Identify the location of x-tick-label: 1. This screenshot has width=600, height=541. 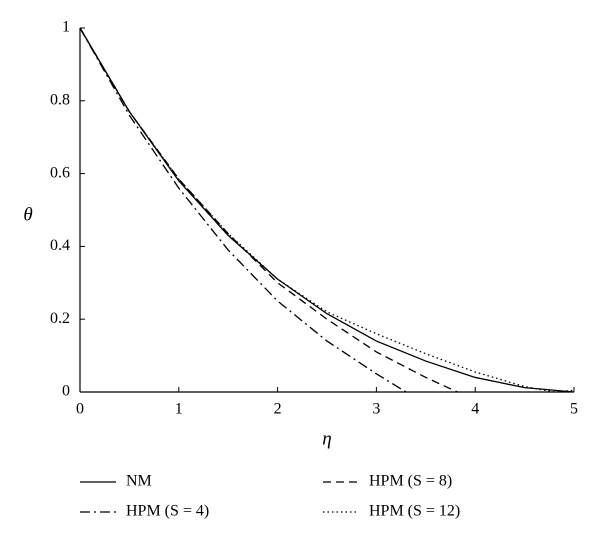
(179, 409).